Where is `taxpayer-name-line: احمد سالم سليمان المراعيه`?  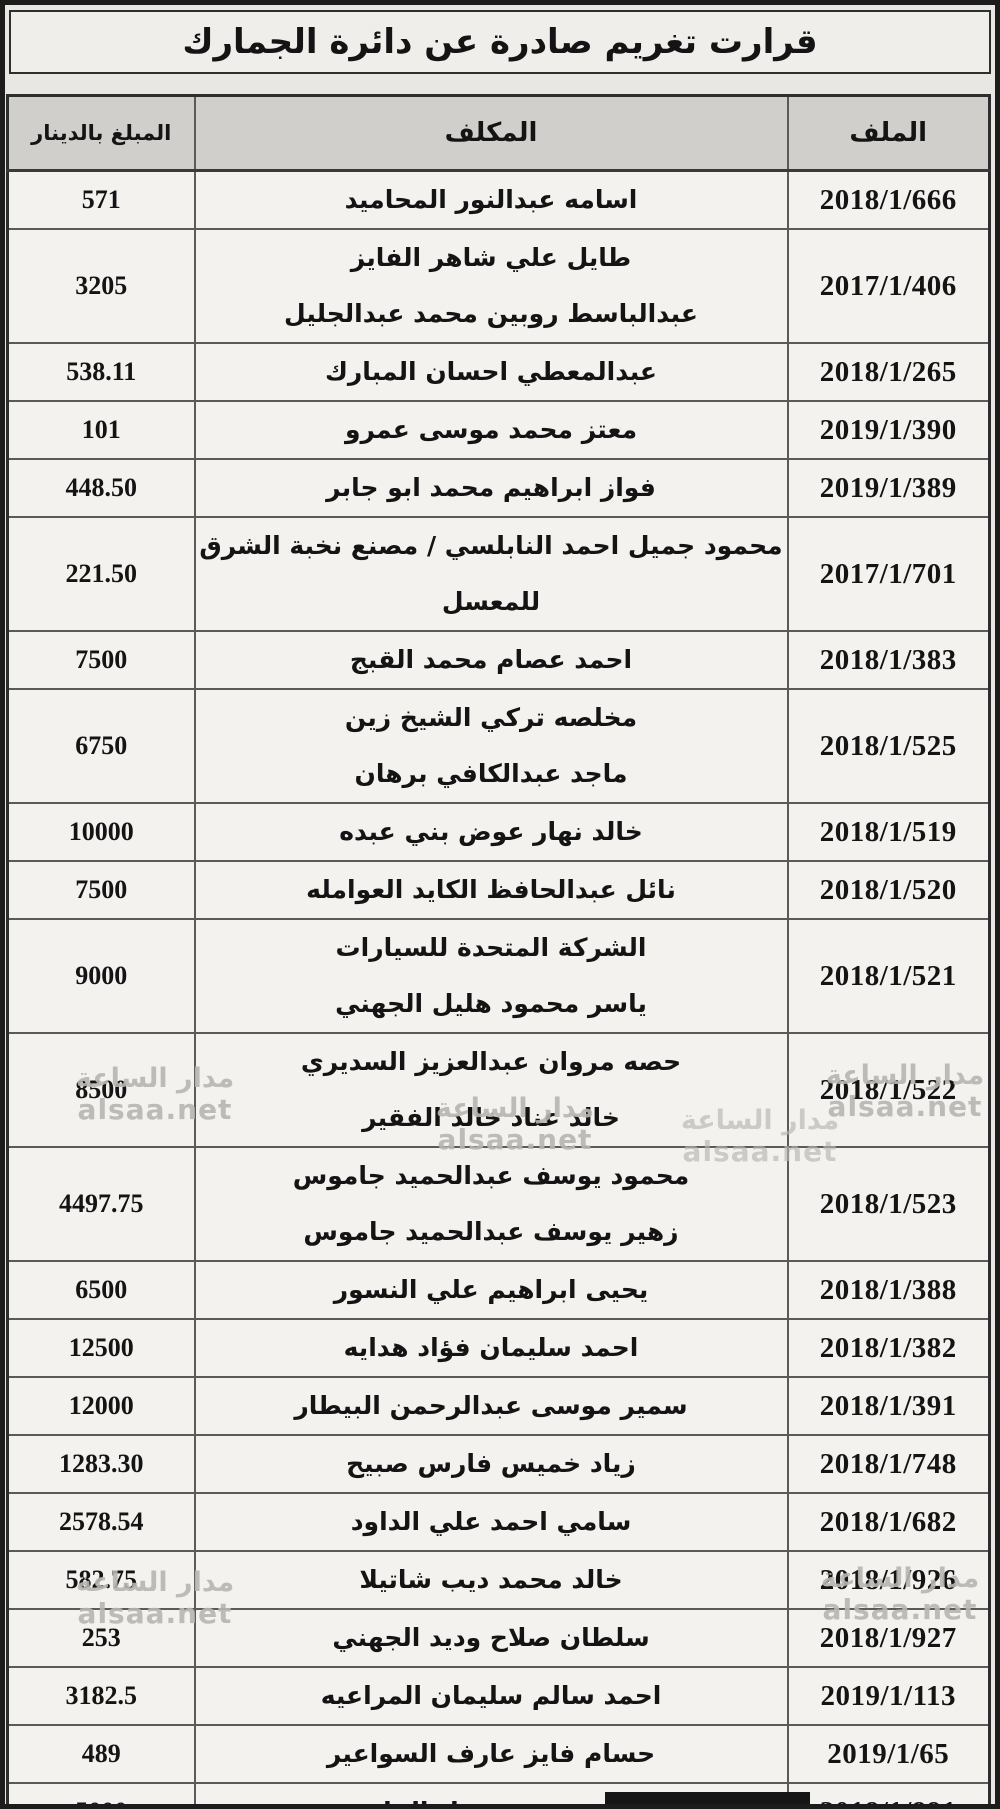 taxpayer-name-line: احمد سالم سليمان المراعيه is located at coordinates (491, 1695).